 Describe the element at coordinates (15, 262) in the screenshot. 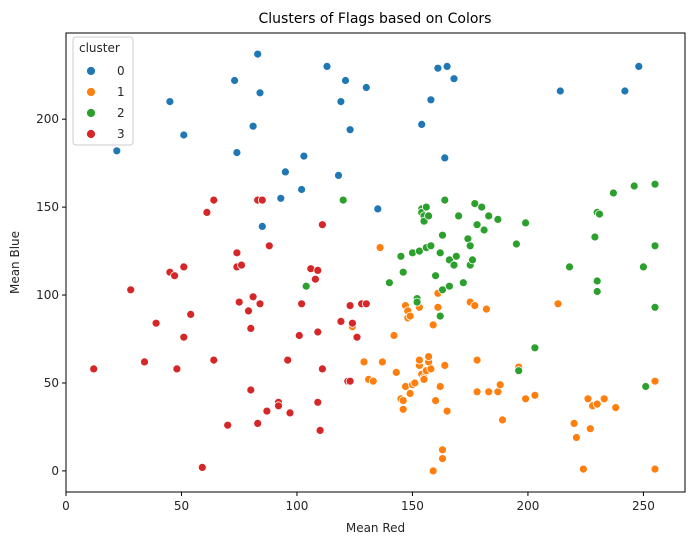

I see `y-axis-label: Mean Blue` at that location.